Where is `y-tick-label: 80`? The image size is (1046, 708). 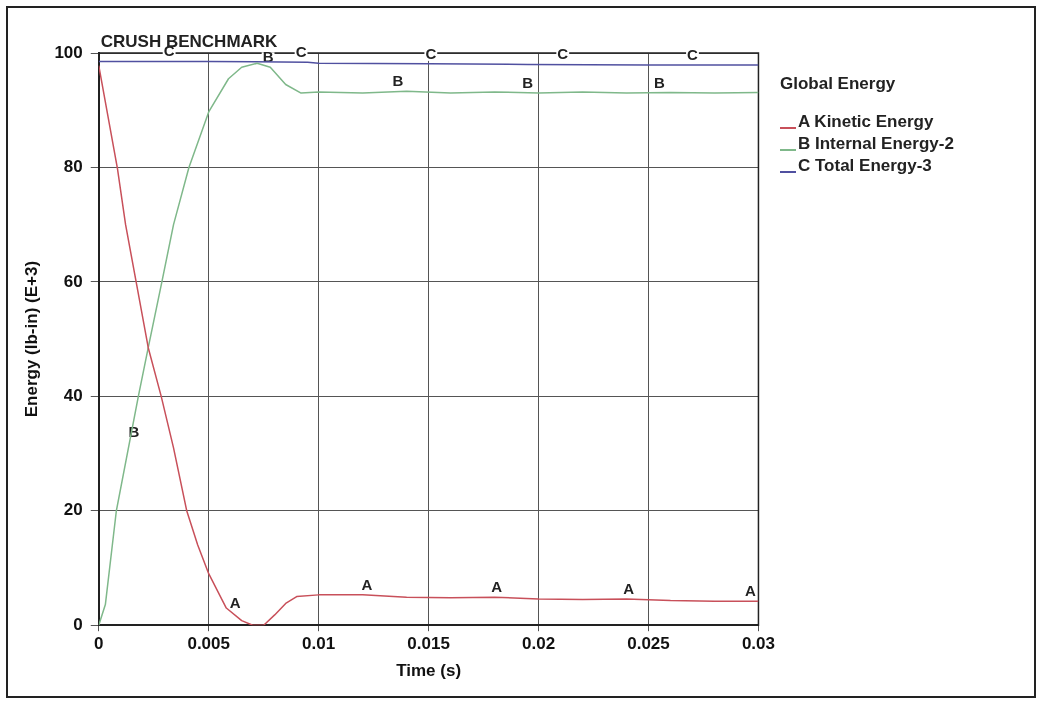
y-tick-label: 80 is located at coordinates (73, 167).